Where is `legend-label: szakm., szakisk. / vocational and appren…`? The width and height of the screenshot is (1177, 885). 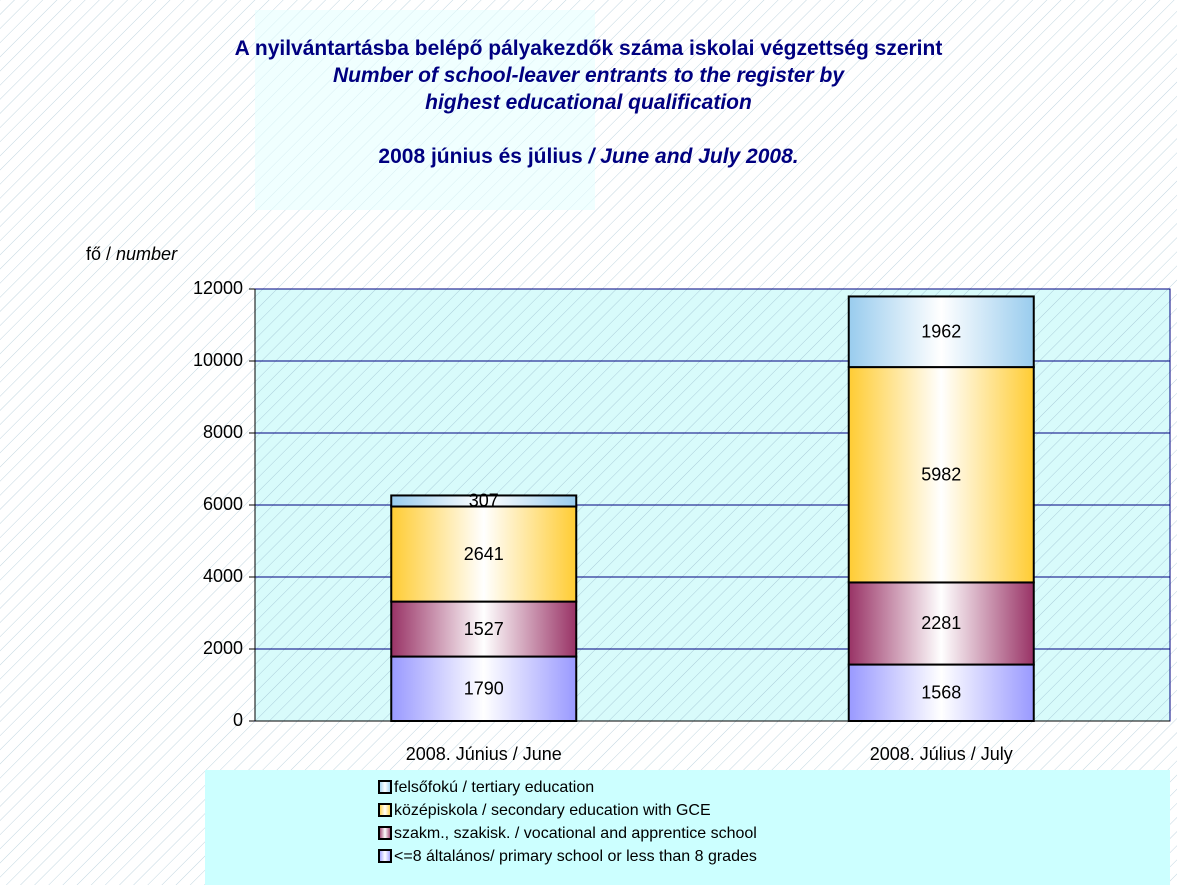
legend-label: szakm., szakisk. / vocational and appren… is located at coordinates (575, 833).